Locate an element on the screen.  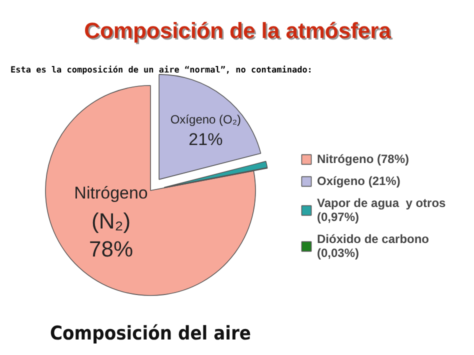
legend-label: Vapor de agua y otros (0,97%) is located at coordinates (381, 210).